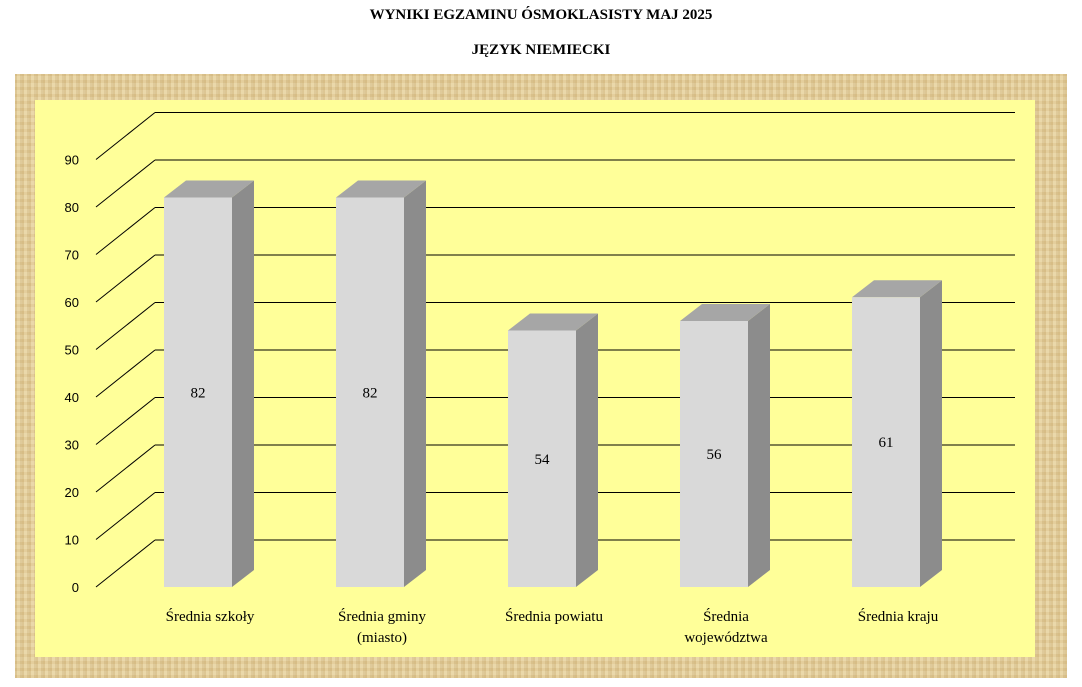 Image resolution: width=1082 pixels, height=687 pixels. What do you see at coordinates (75, 587) in the screenshot?
I see `y-tick-label: 0` at bounding box center [75, 587].